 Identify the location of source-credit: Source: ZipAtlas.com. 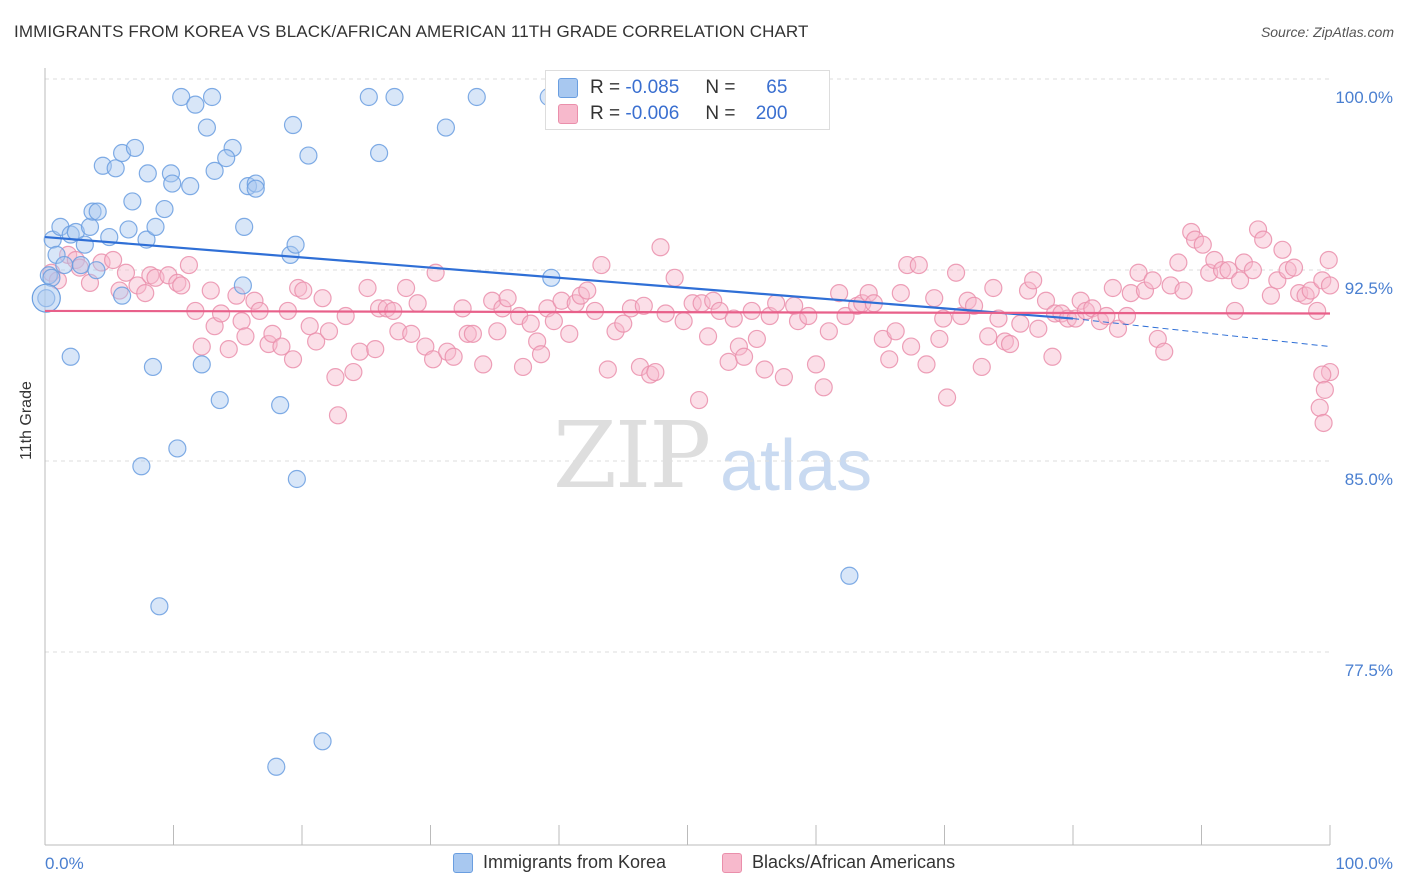
(1327, 32).